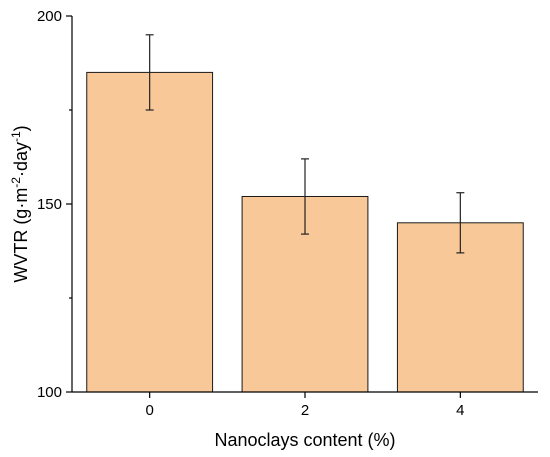 The height and width of the screenshot is (457, 550). What do you see at coordinates (16, 136) in the screenshot?
I see `y-axis-title-sup2: -1` at bounding box center [16, 136].